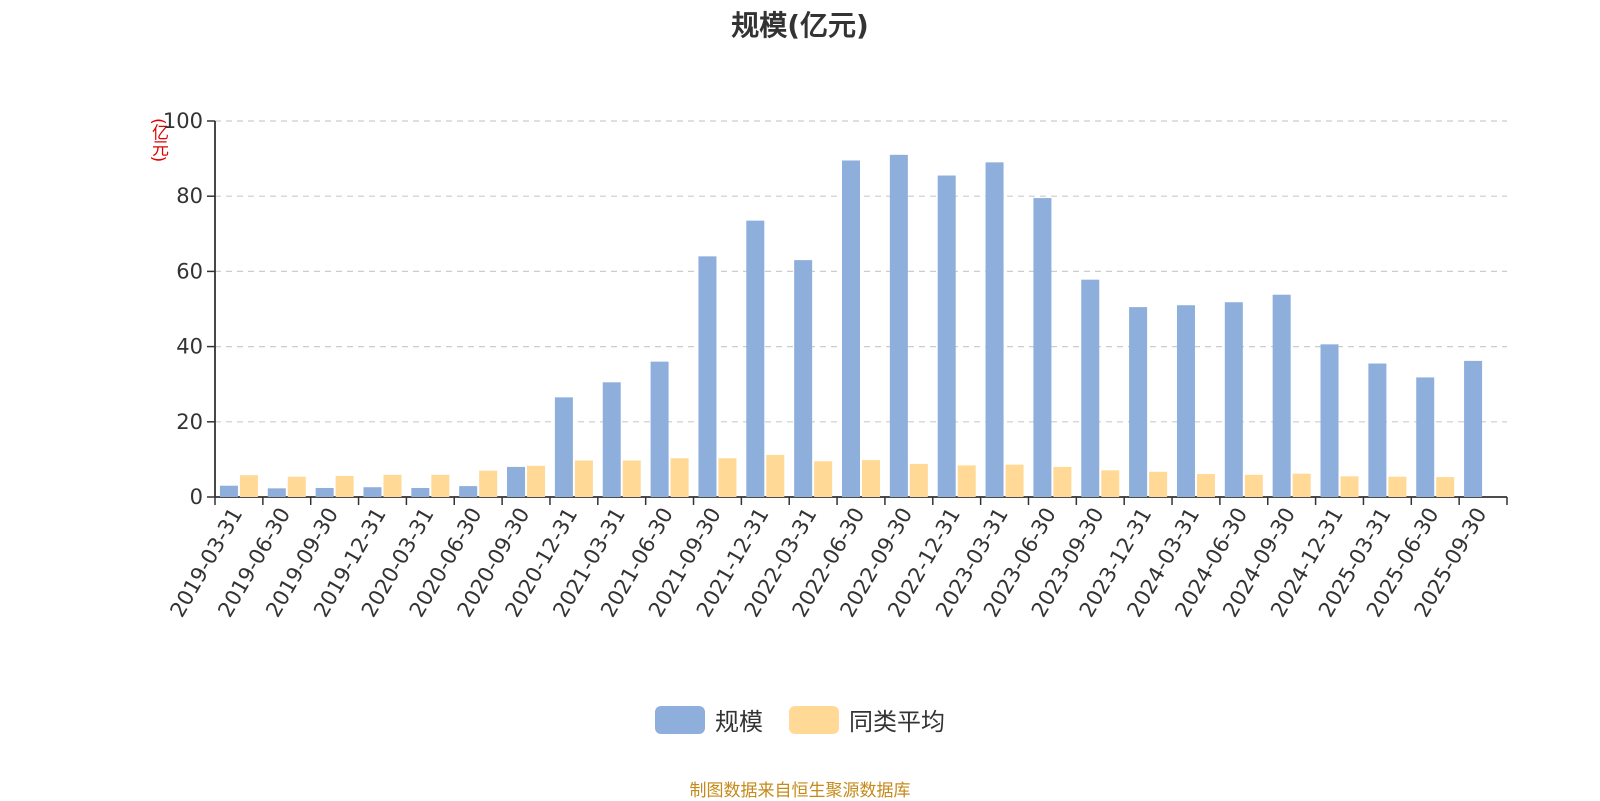 Image resolution: width=1600 pixels, height=801 pixels. Describe the element at coordinates (196, 497) in the screenshot. I see `y-tick-label: 0` at that location.